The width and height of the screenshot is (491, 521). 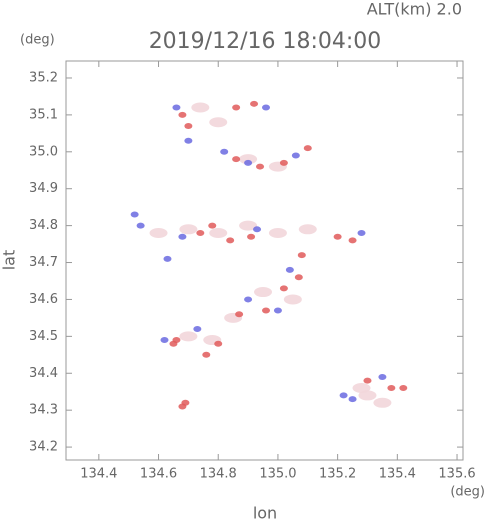 I want to click on x-tick-label: 135.6, so click(x=456, y=474).